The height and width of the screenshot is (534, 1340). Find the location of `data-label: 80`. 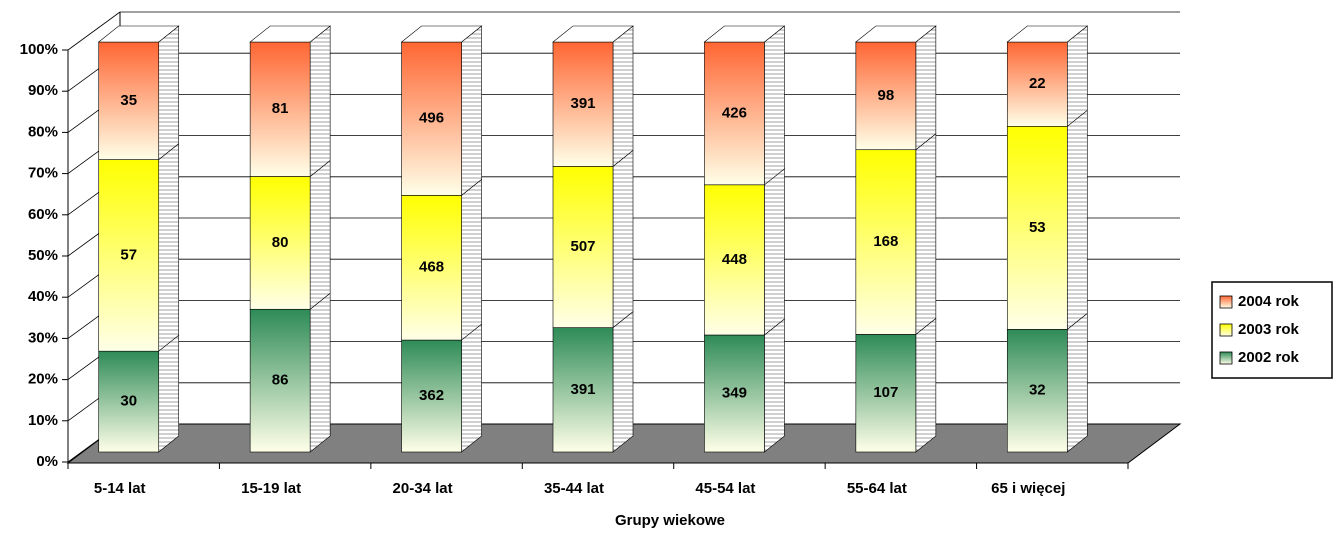

data-label: 80 is located at coordinates (280, 242).